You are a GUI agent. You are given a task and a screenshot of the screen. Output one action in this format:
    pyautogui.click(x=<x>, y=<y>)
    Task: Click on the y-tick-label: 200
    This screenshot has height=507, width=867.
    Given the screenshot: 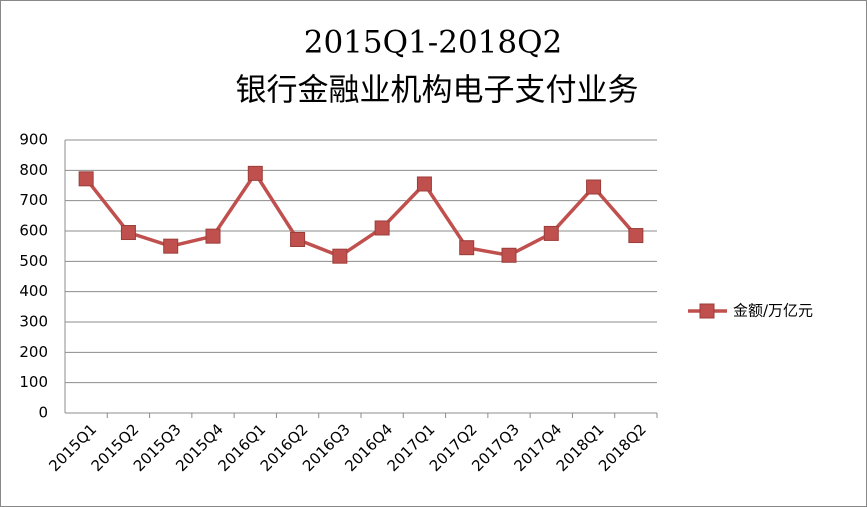 What is the action you would take?
    pyautogui.click(x=33, y=352)
    